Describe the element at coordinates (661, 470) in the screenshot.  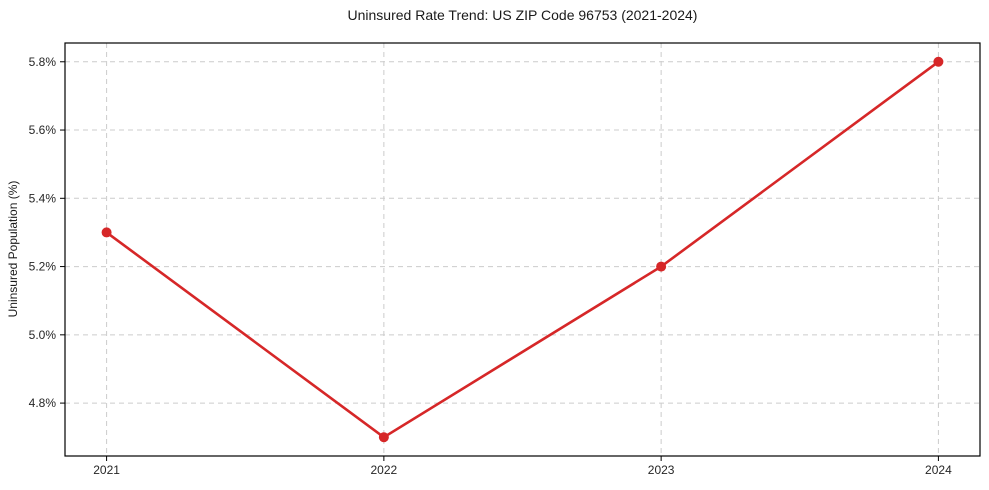
I see `x-tick-label: 2023` at that location.